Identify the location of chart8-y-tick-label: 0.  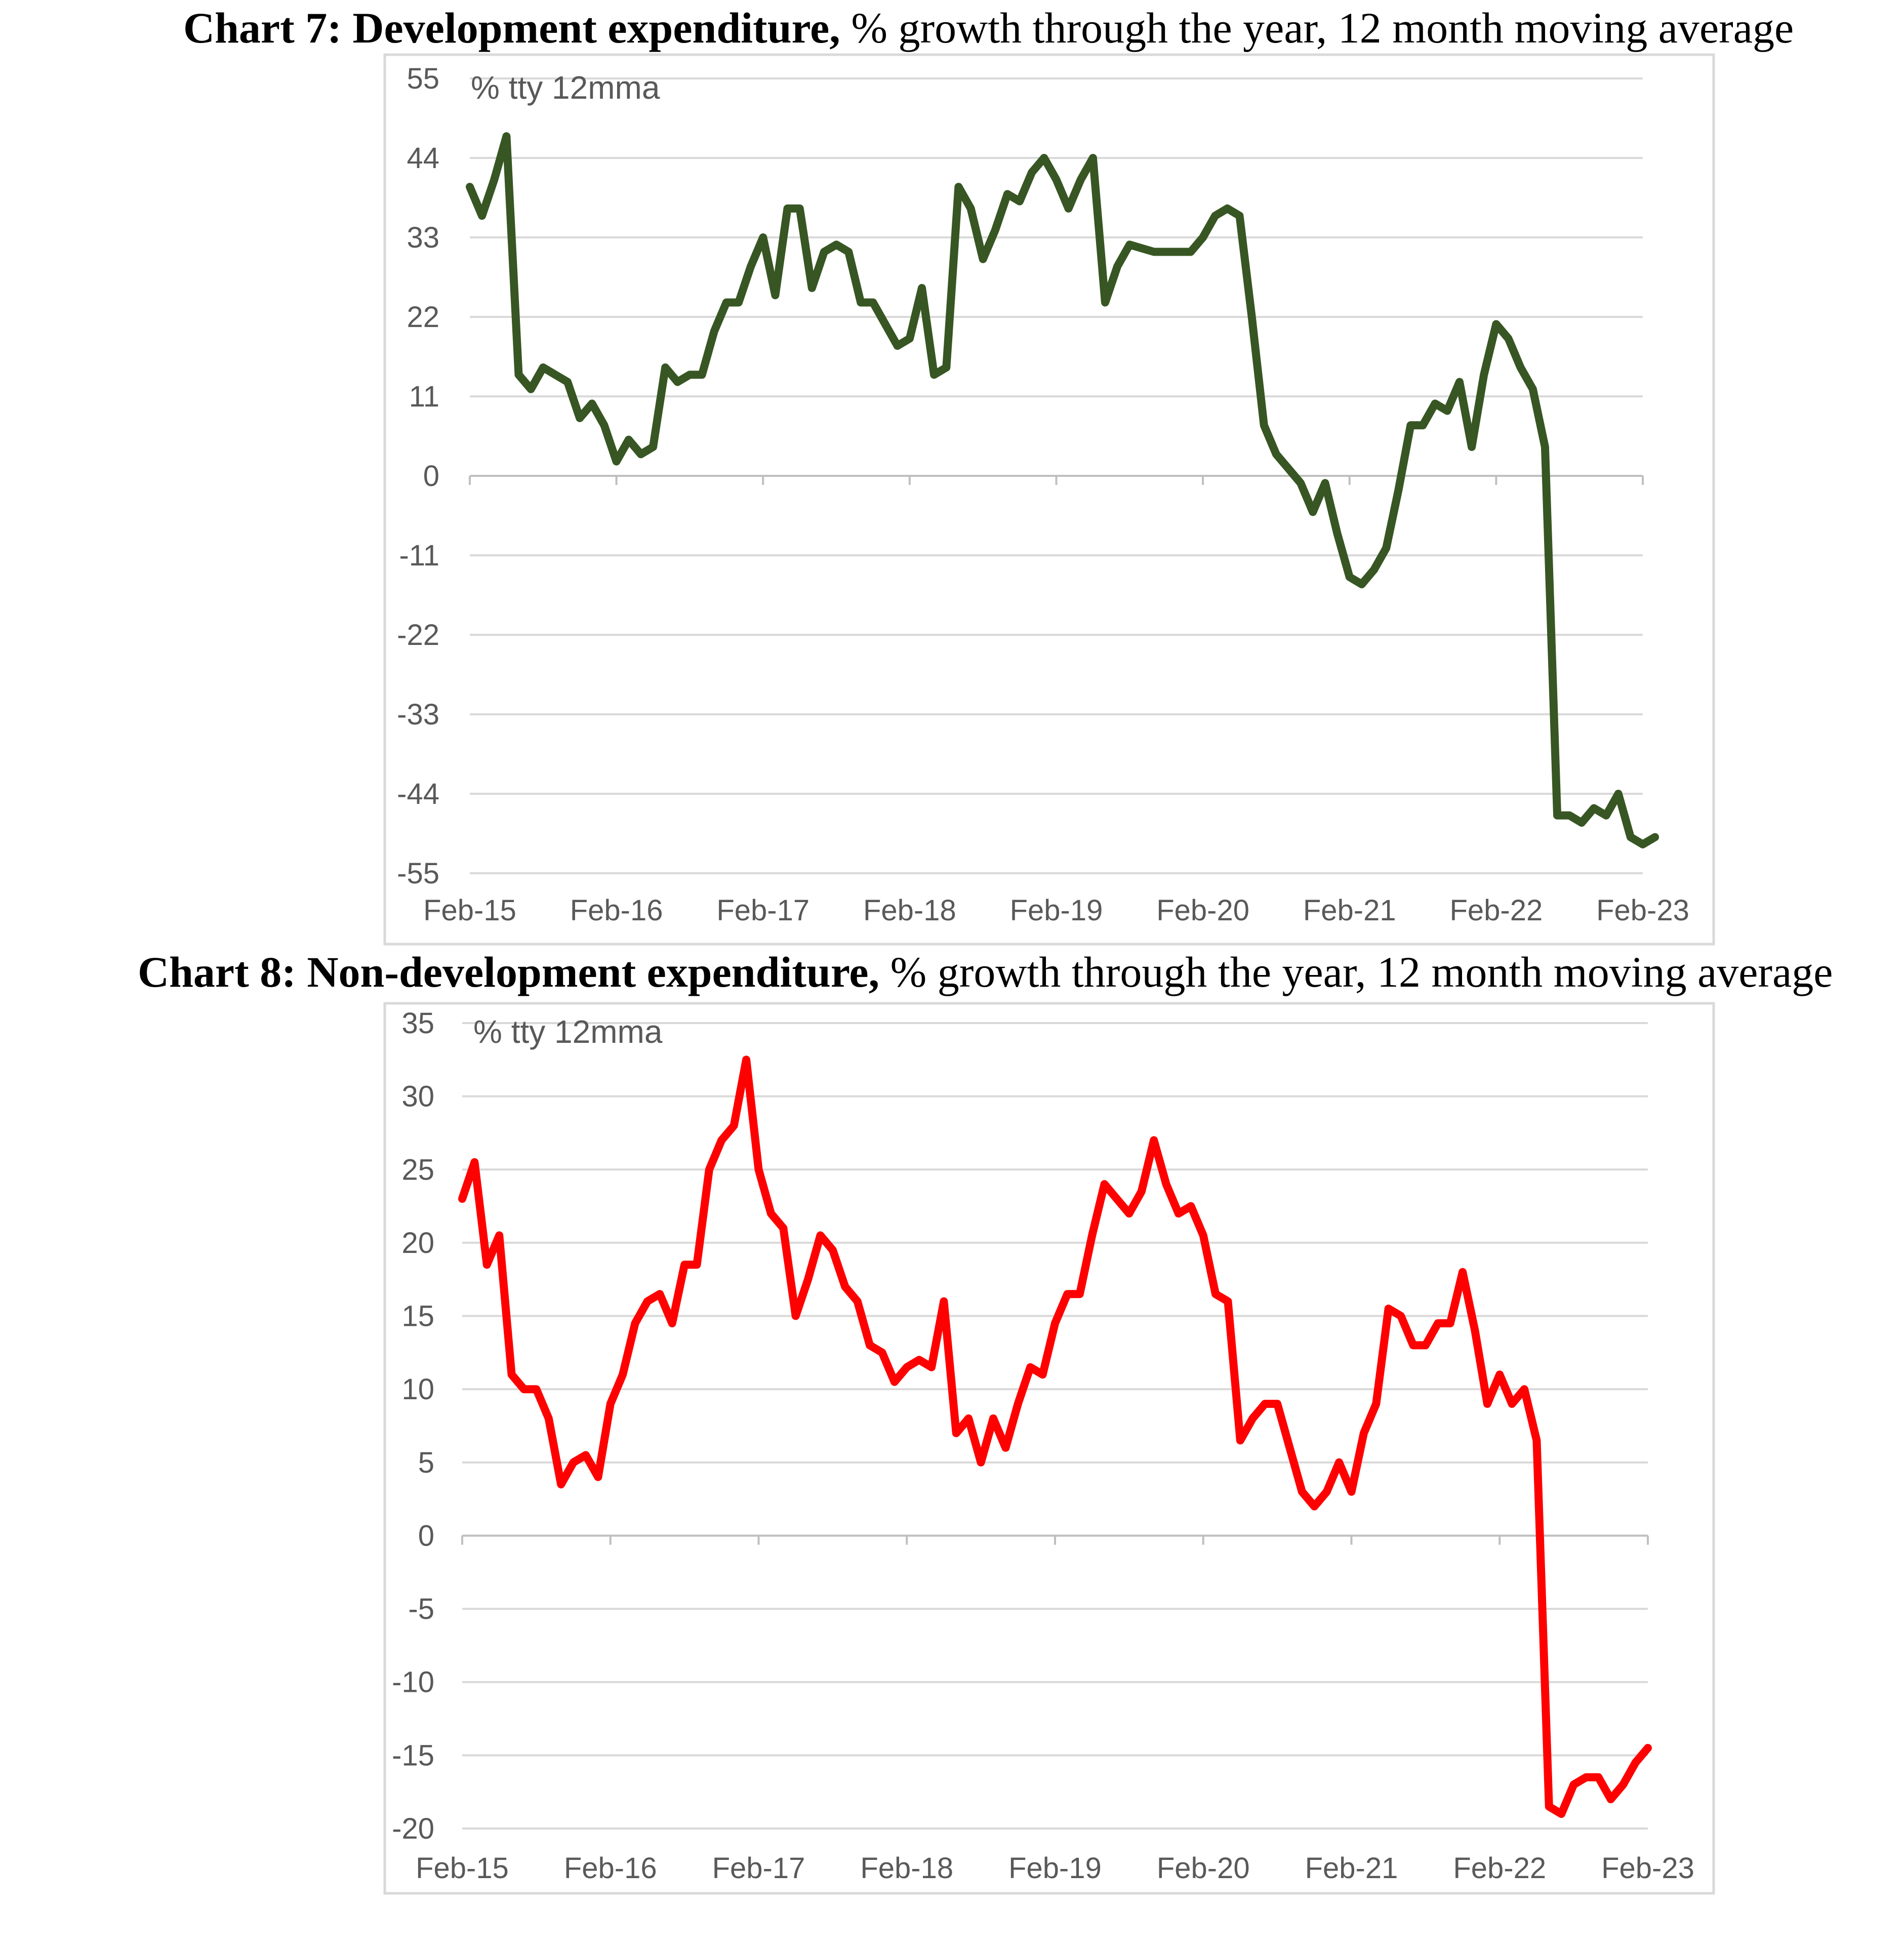
(426, 1535).